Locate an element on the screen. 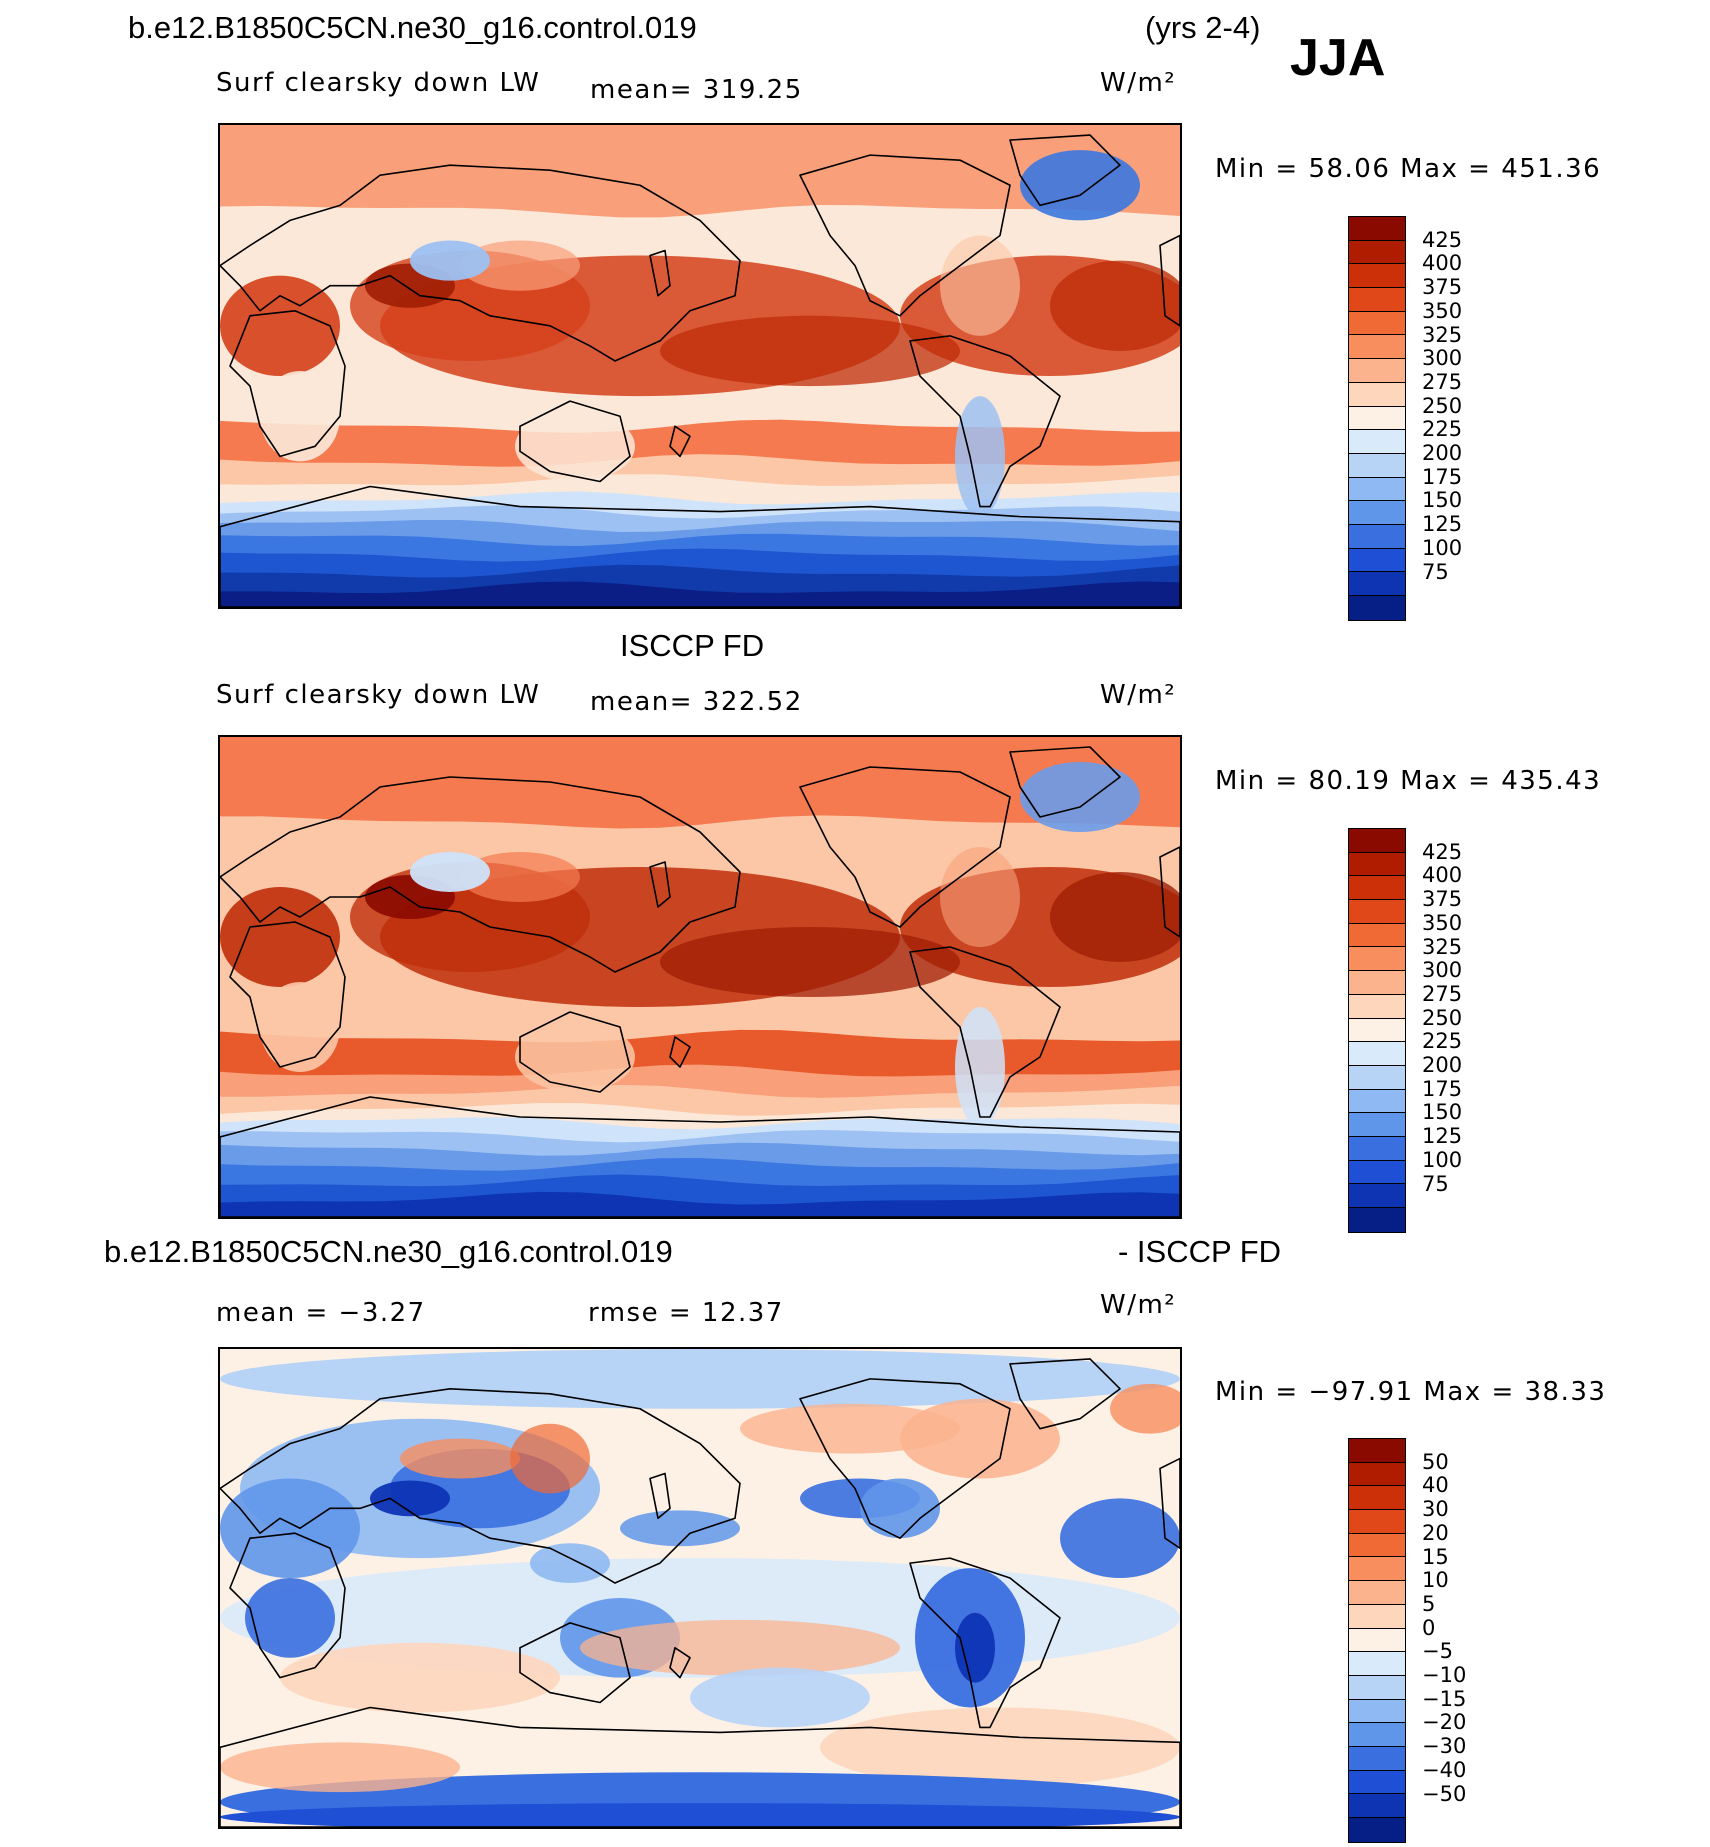 This screenshot has height=1847, width=1710. colorbar-tick-label: 0 is located at coordinates (1429, 1627).